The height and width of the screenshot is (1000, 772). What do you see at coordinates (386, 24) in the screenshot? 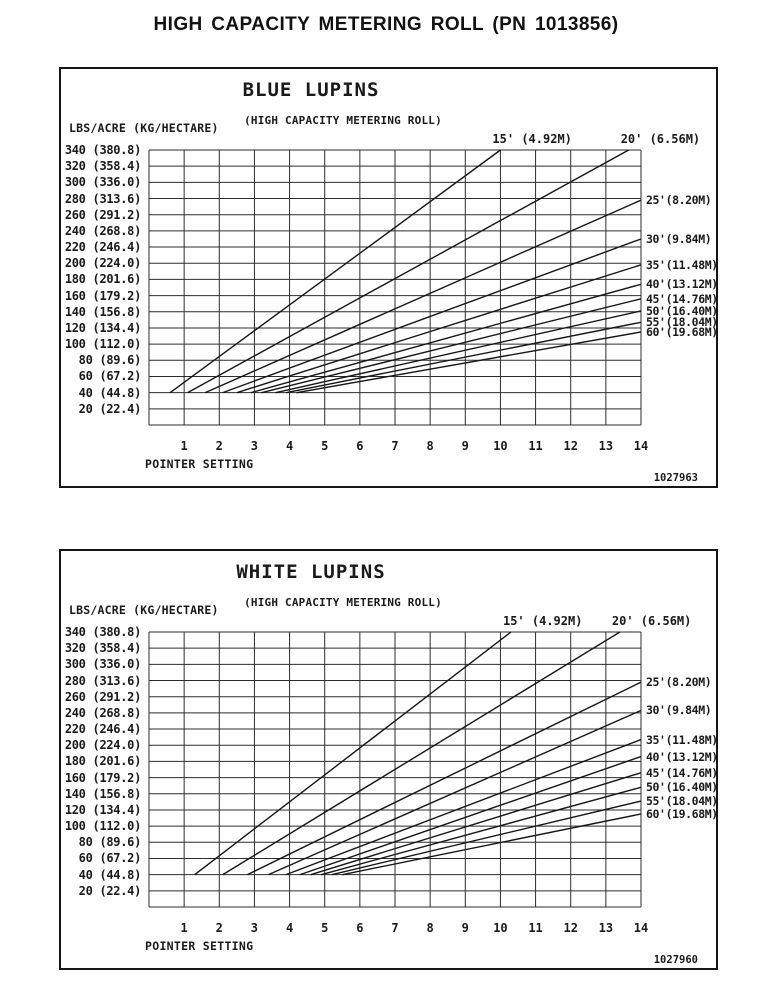
I see `page-title: HIGH CAPACITY METERING ROLL (PN 1013856)` at bounding box center [386, 24].